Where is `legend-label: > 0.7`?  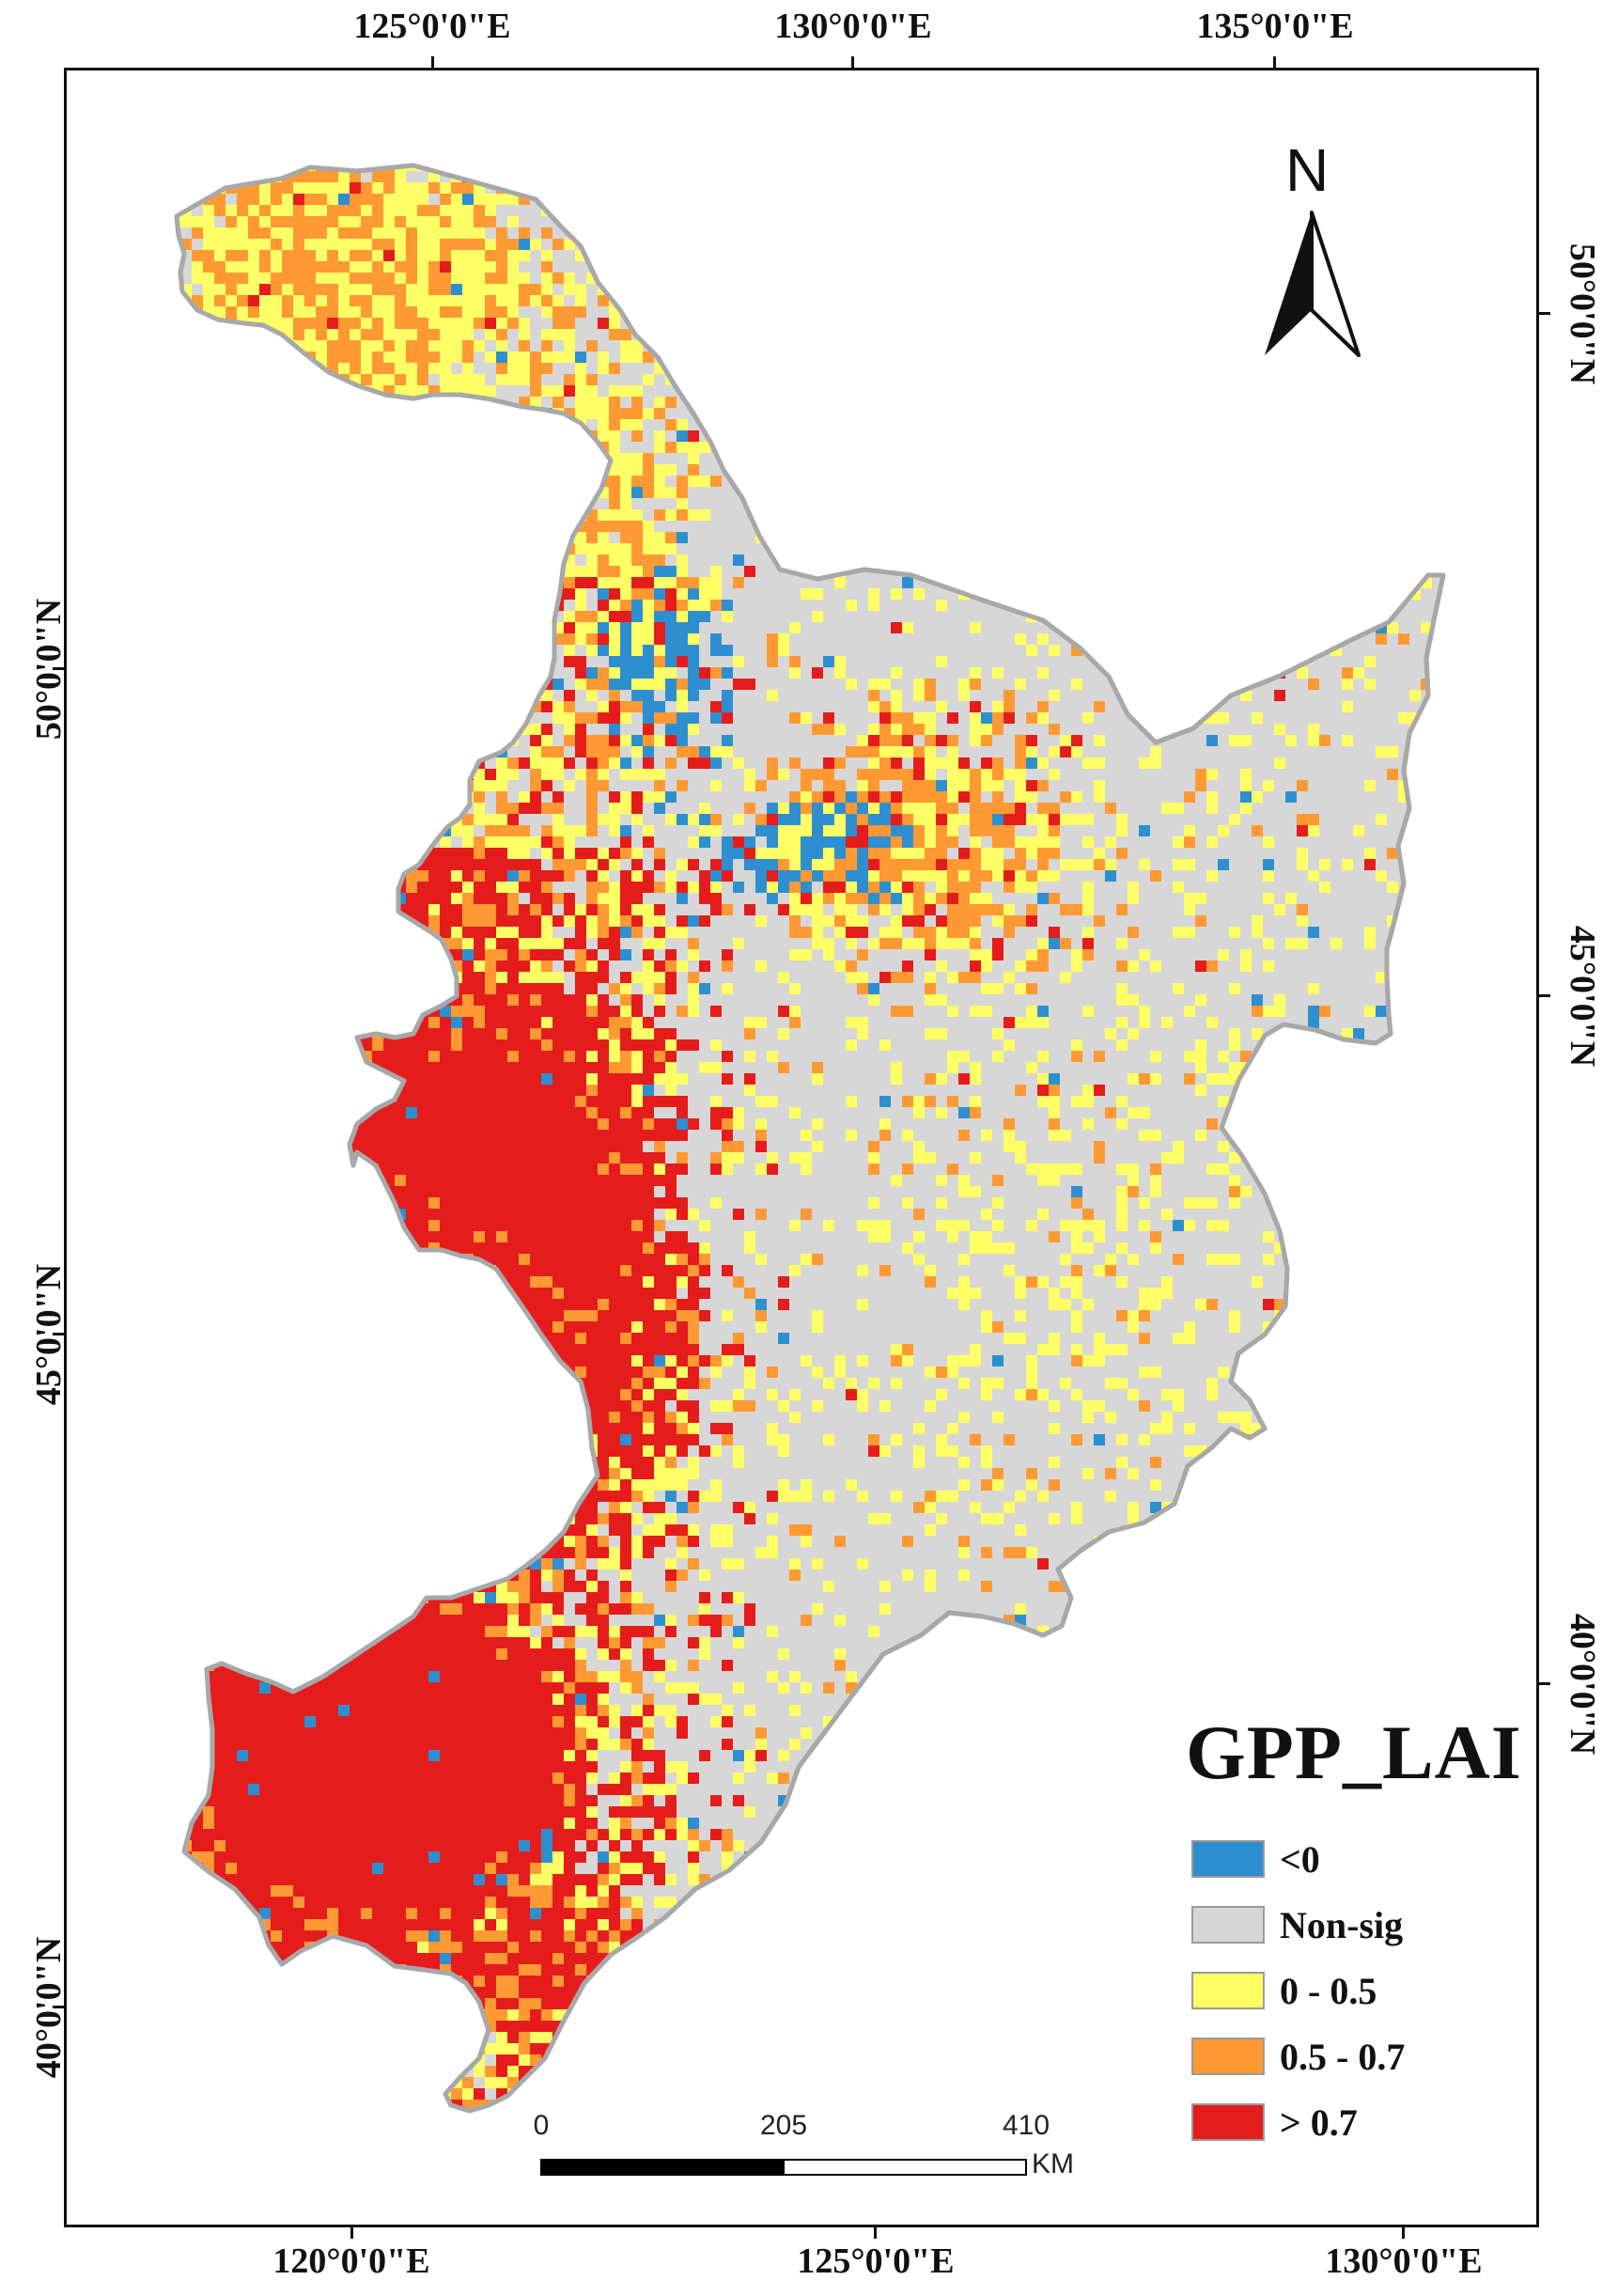
legend-label: > 0.7 is located at coordinates (1319, 2122).